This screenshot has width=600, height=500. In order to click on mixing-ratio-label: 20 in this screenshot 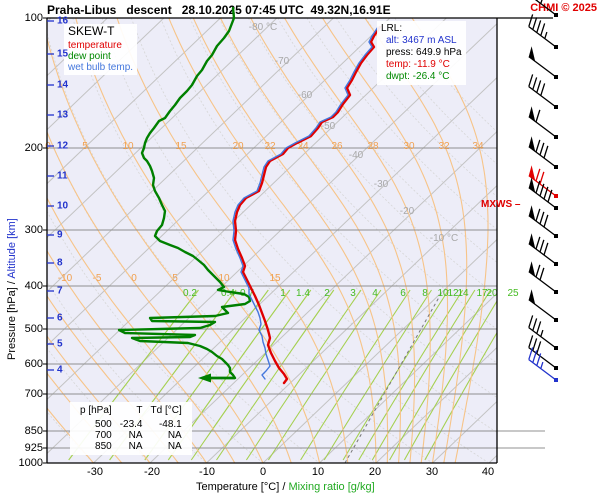, I will do `click(492, 293)`.